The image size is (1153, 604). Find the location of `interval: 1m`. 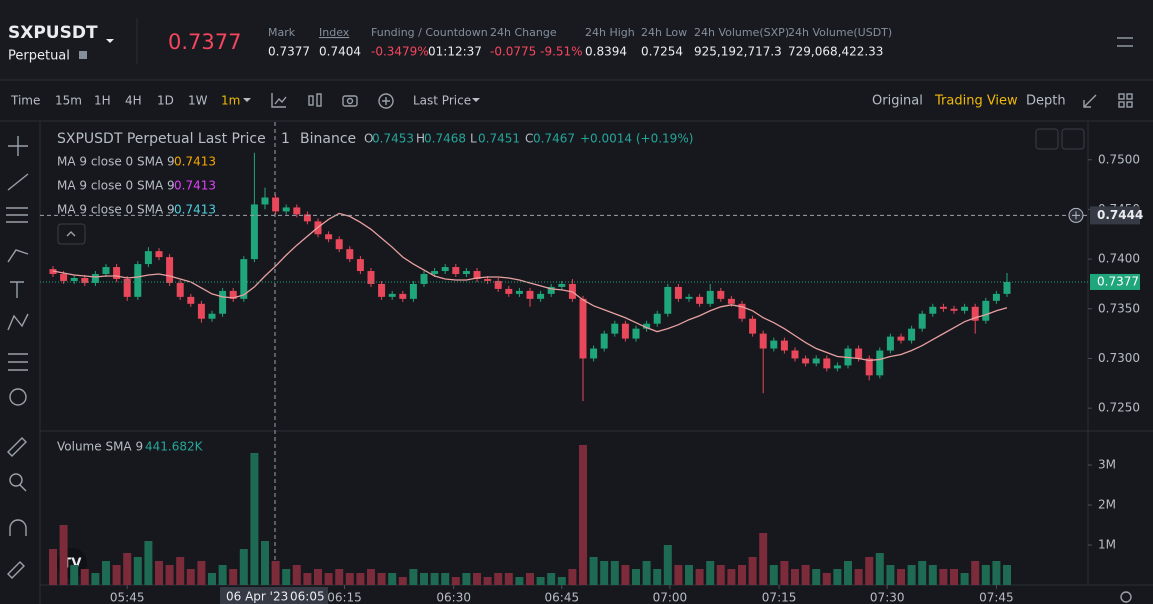

interval: 1m is located at coordinates (230, 101).